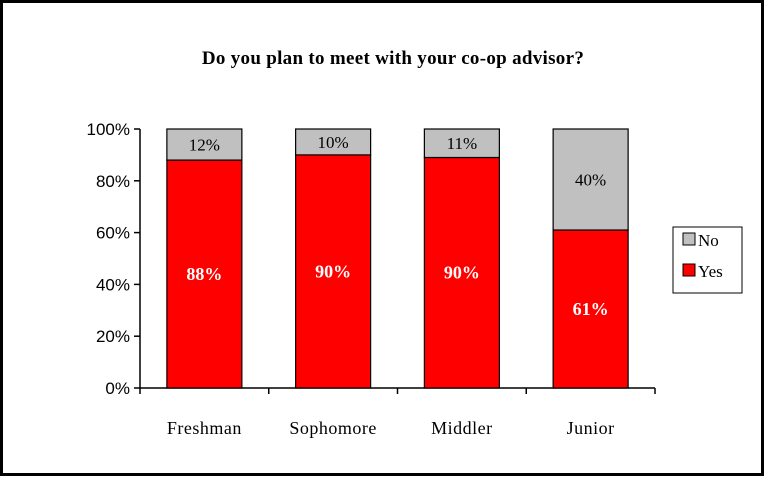 The height and width of the screenshot is (481, 764). I want to click on legend-label: No, so click(708, 240).